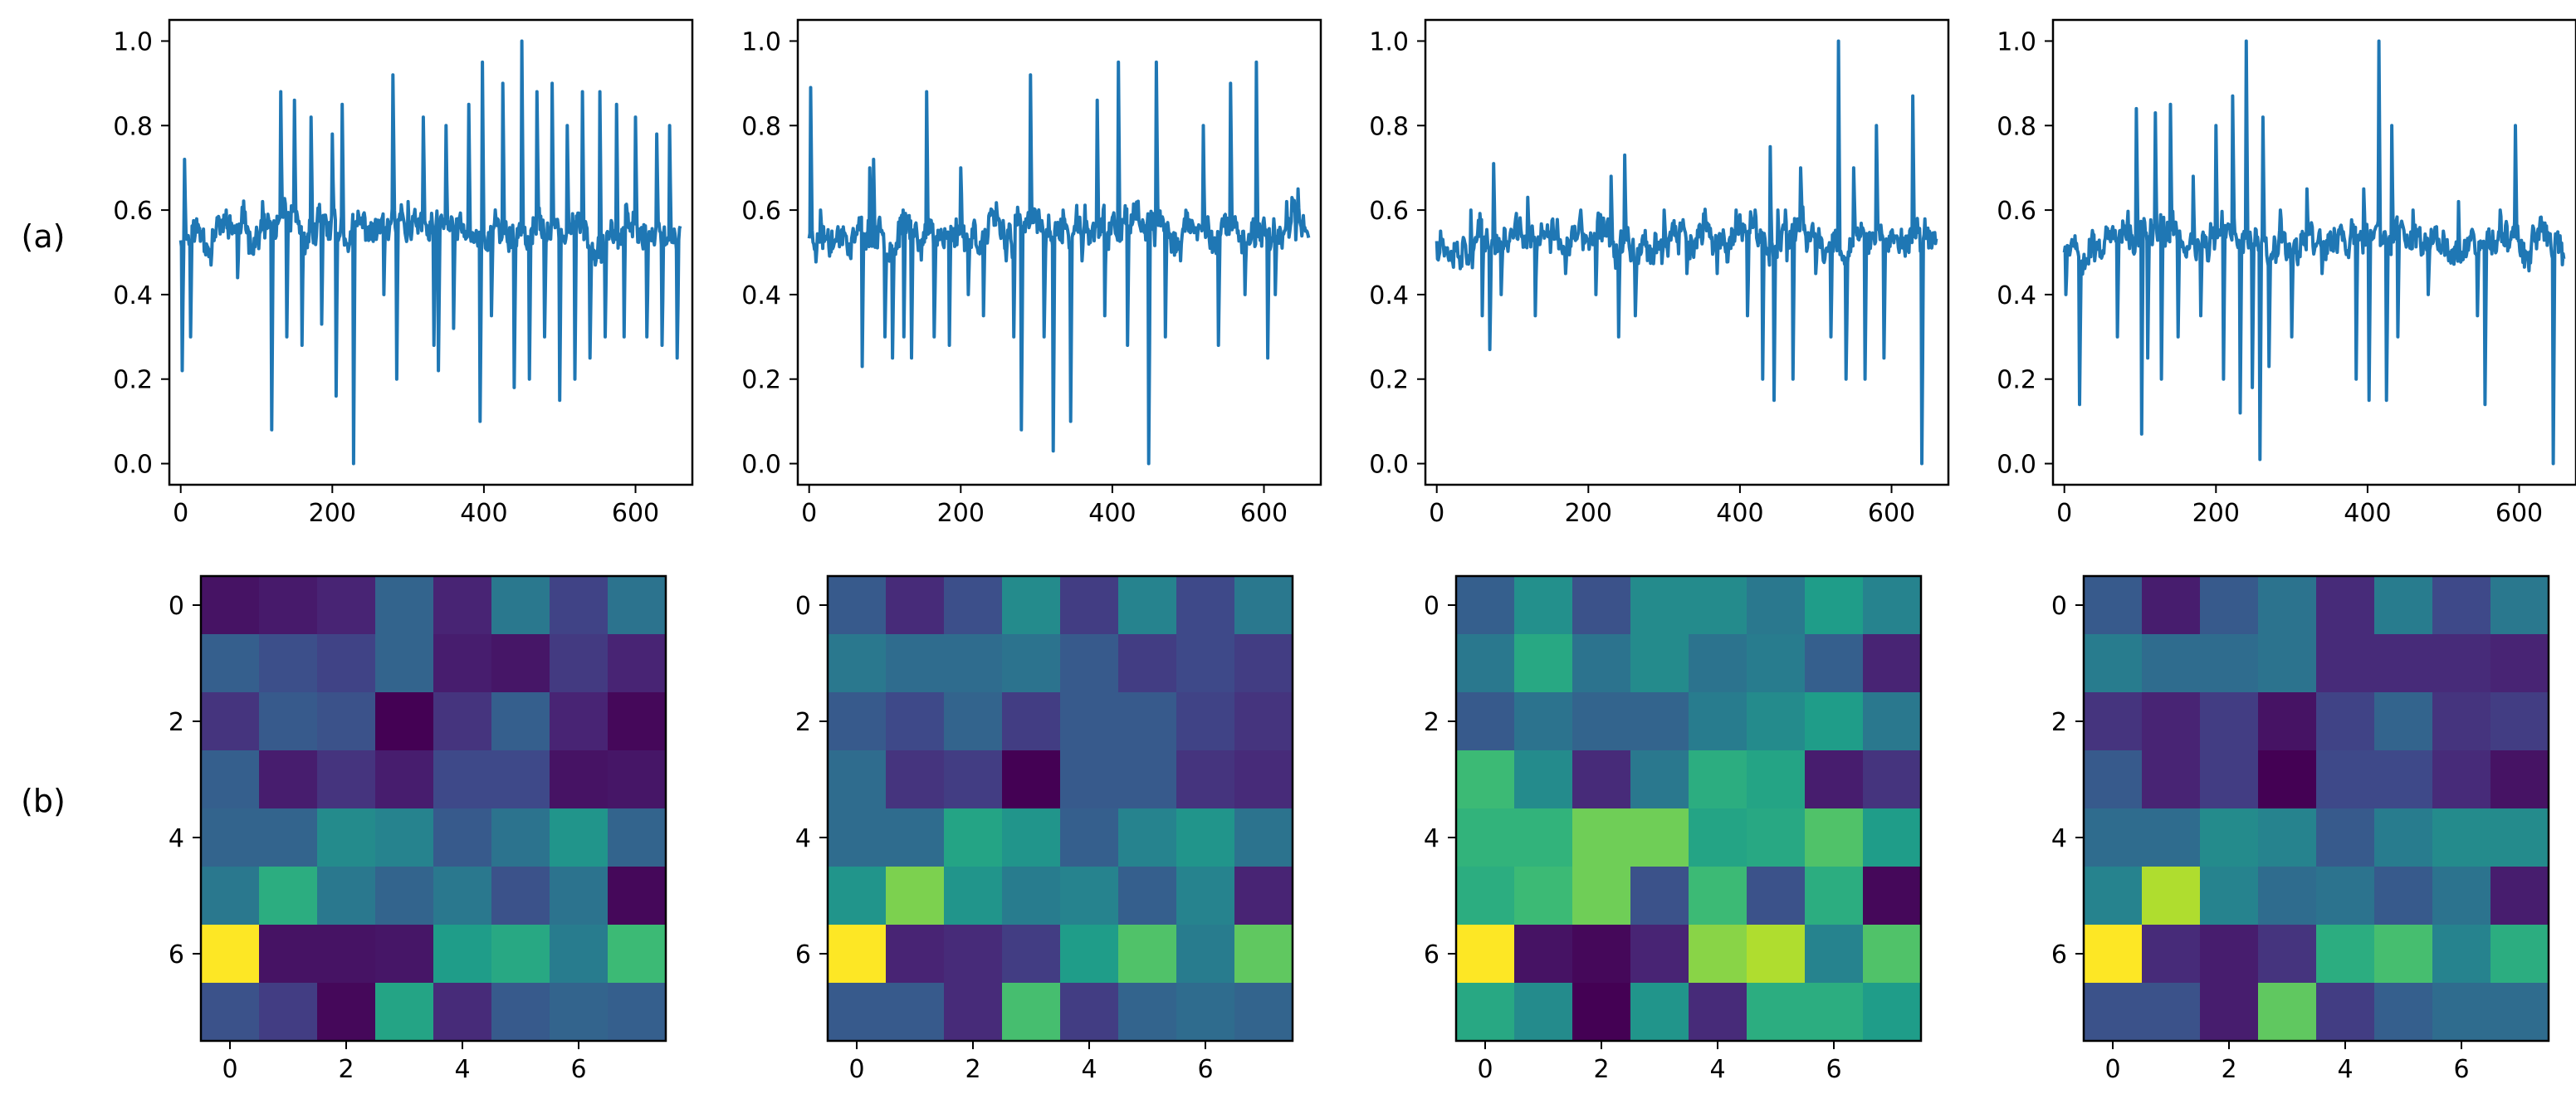 The image size is (2576, 1094). What do you see at coordinates (1089, 1069) in the screenshot?
I see `x-tick-label: 4` at bounding box center [1089, 1069].